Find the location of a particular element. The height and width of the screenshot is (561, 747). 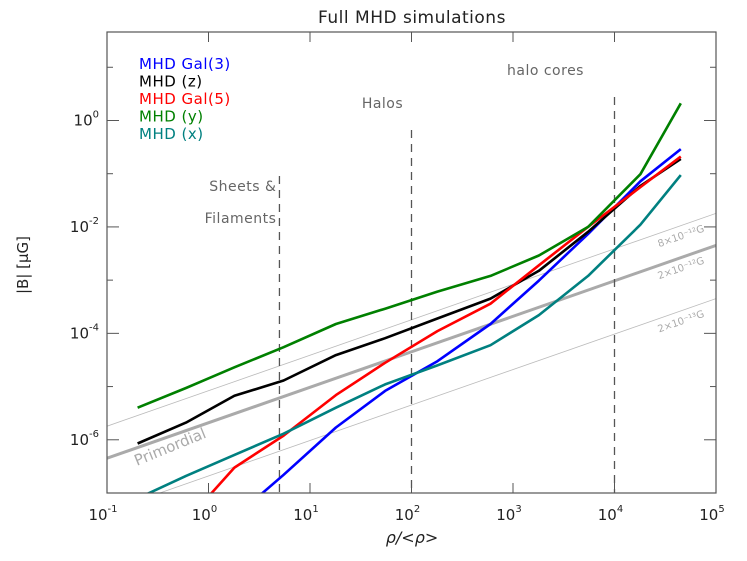

region-label: Sheets & is located at coordinates (242, 187).